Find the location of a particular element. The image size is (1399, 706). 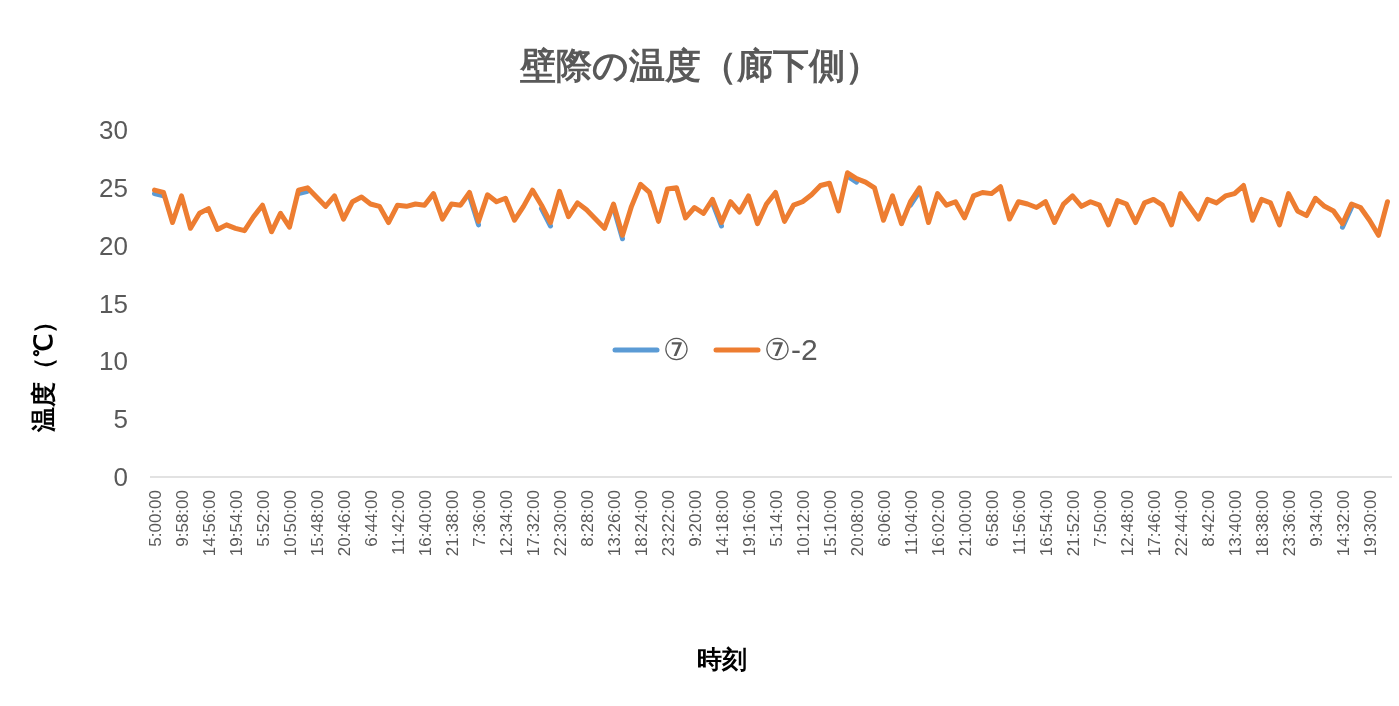

x-tick-label: 9:58:00 is located at coordinates (182, 518).